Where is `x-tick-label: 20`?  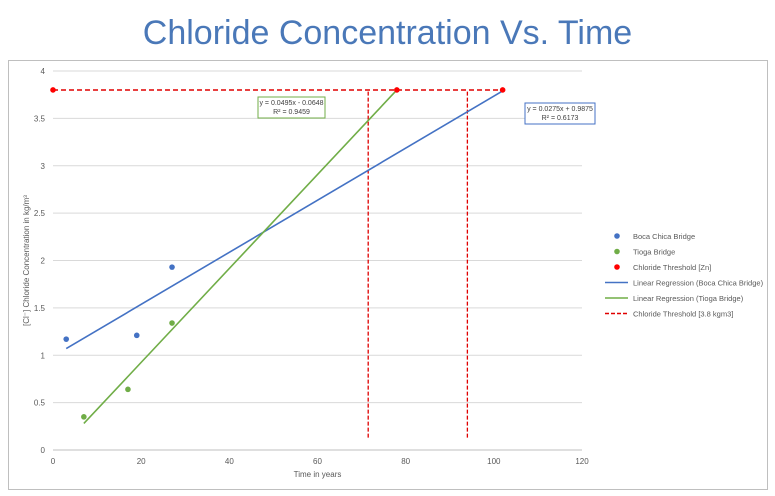 x-tick-label: 20 is located at coordinates (141, 461).